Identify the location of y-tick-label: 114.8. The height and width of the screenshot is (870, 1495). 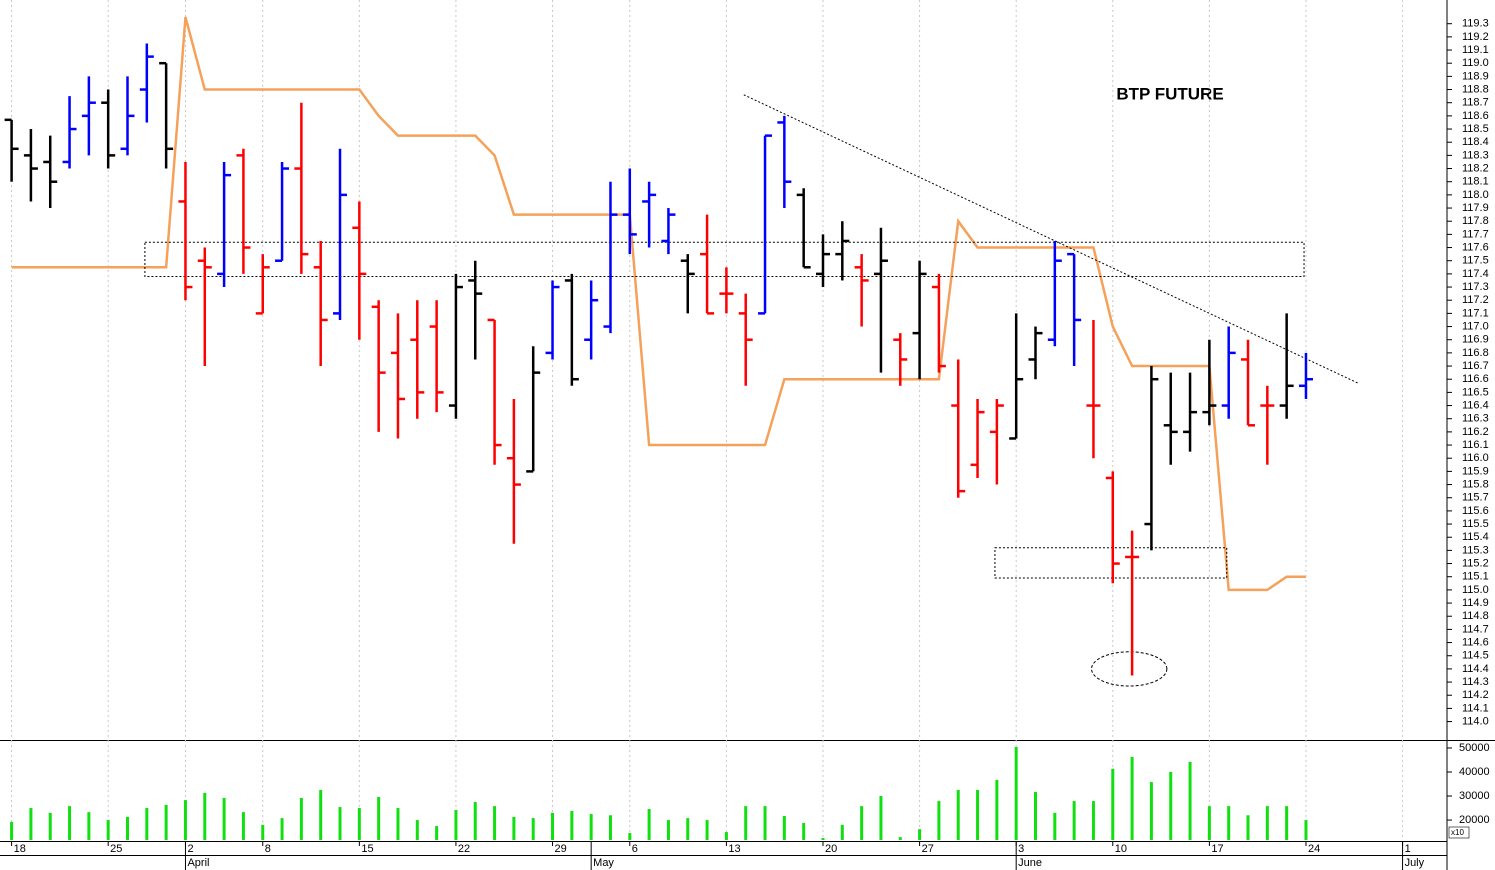
(1475, 616).